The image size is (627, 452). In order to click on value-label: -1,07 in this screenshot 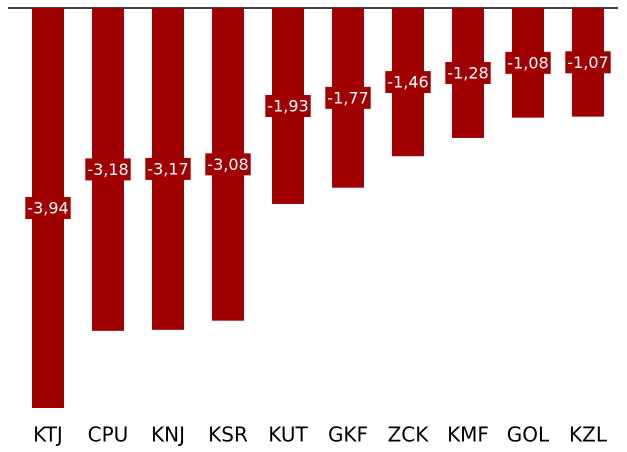, I will do `click(587, 62)`.